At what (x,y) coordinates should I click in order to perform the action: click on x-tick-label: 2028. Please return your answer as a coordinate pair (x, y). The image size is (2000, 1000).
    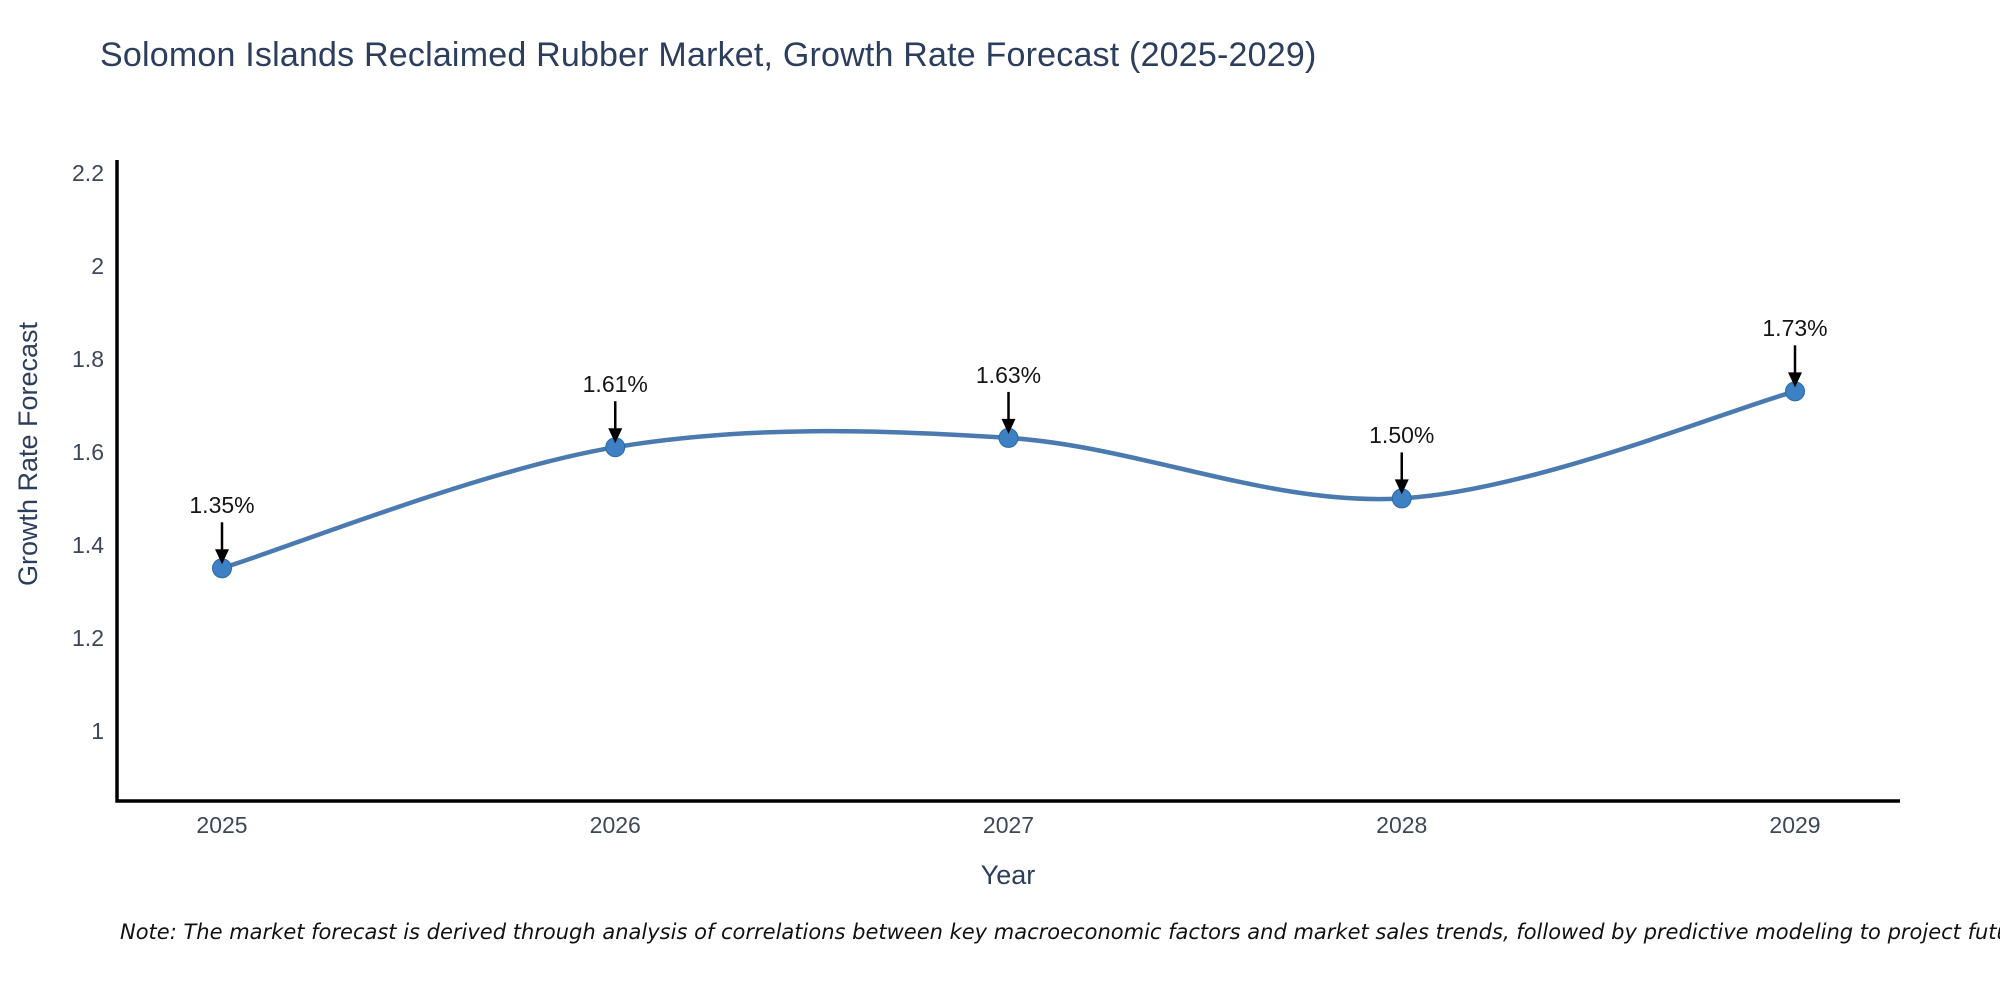
    Looking at the image, I should click on (1402, 825).